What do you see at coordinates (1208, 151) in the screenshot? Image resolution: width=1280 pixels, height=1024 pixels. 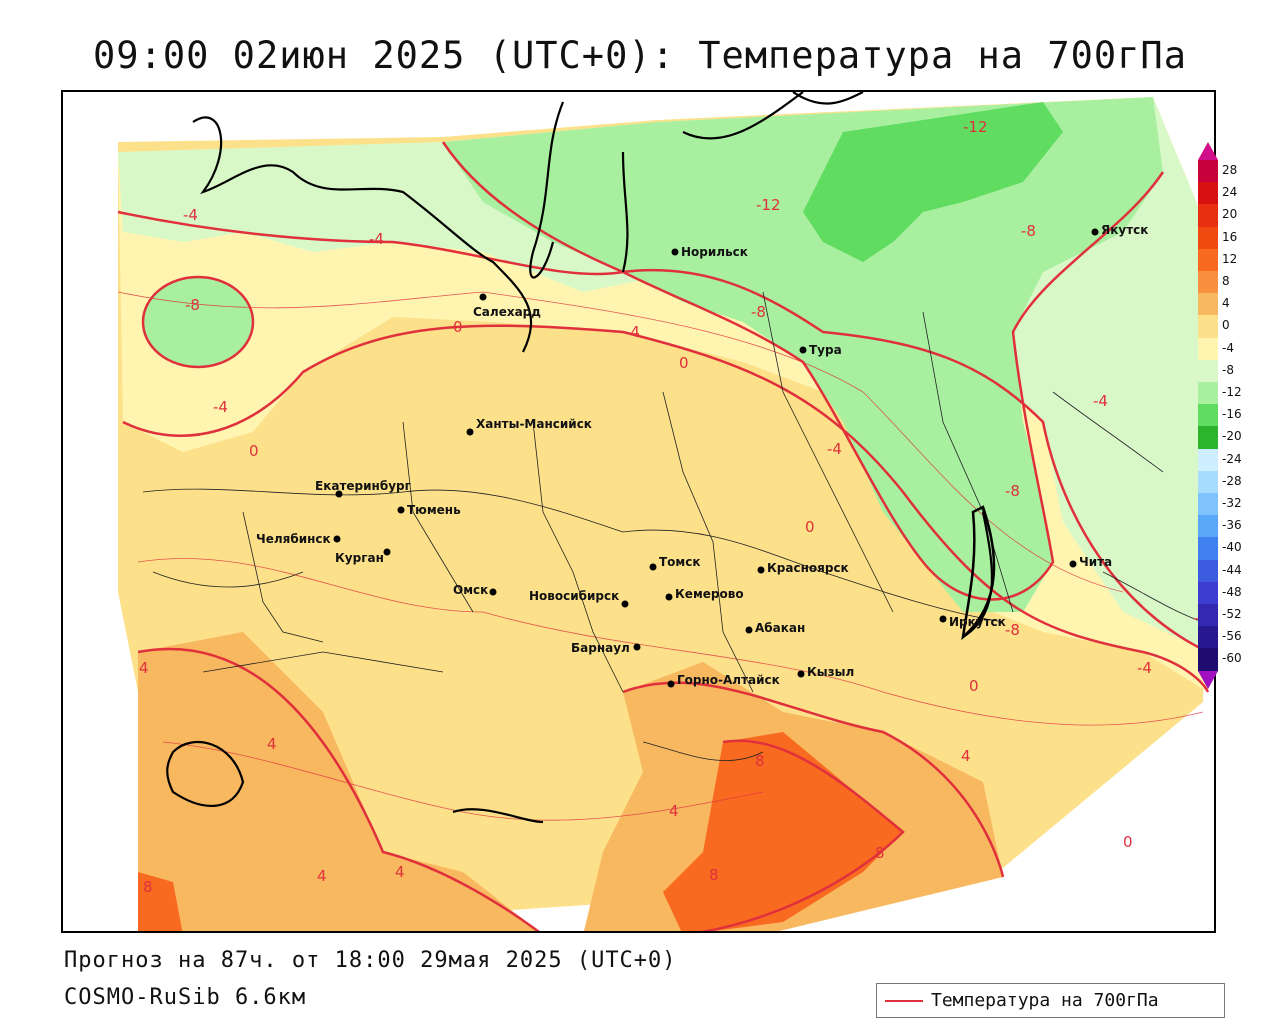 I see `colorbar-max-arrow` at bounding box center [1208, 151].